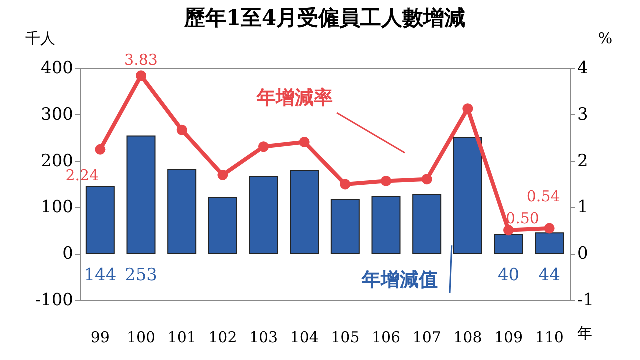  I want to click on data-label: 3.83, so click(141, 59).